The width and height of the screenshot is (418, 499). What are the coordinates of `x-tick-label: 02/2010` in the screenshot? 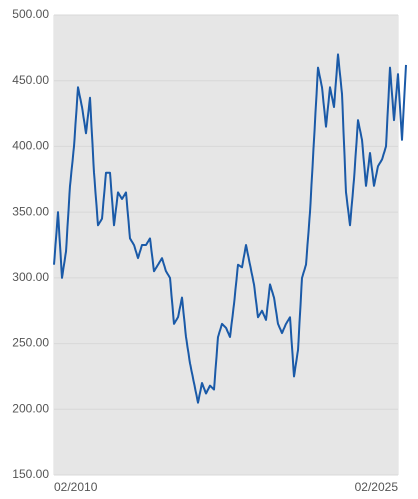 It's located at (76, 487).